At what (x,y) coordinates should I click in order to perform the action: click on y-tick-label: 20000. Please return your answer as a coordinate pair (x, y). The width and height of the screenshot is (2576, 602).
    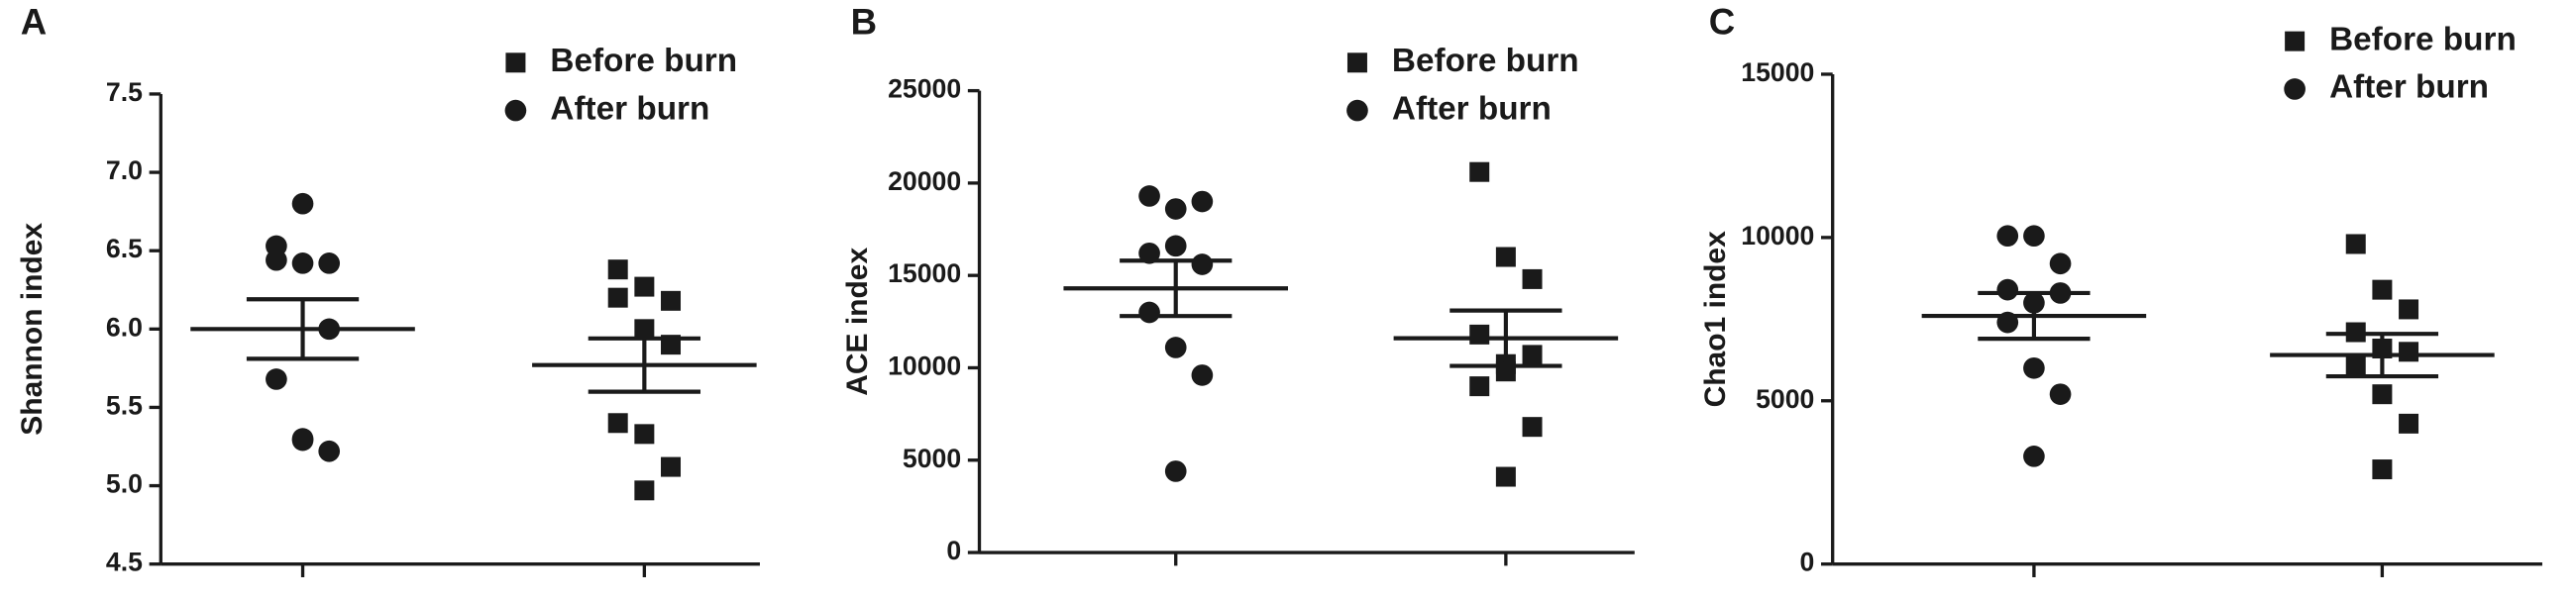
    Looking at the image, I should click on (925, 181).